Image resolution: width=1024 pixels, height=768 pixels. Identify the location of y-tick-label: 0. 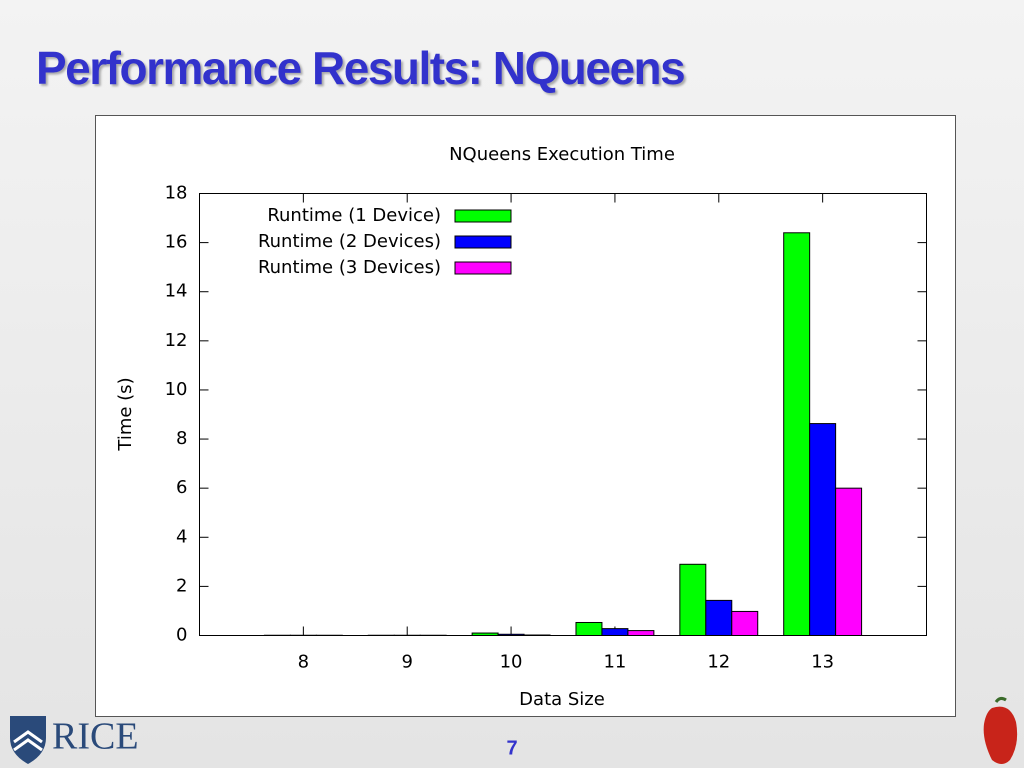
(181, 635).